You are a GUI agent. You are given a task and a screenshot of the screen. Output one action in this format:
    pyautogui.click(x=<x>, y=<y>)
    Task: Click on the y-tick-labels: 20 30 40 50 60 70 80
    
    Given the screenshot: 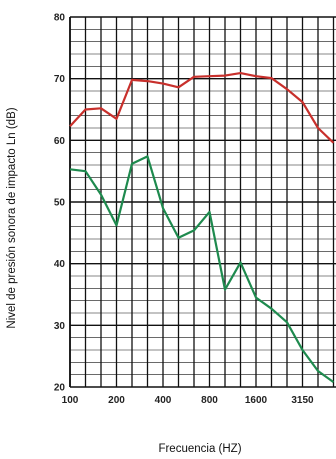 What is the action you would take?
    pyautogui.click(x=60, y=203)
    